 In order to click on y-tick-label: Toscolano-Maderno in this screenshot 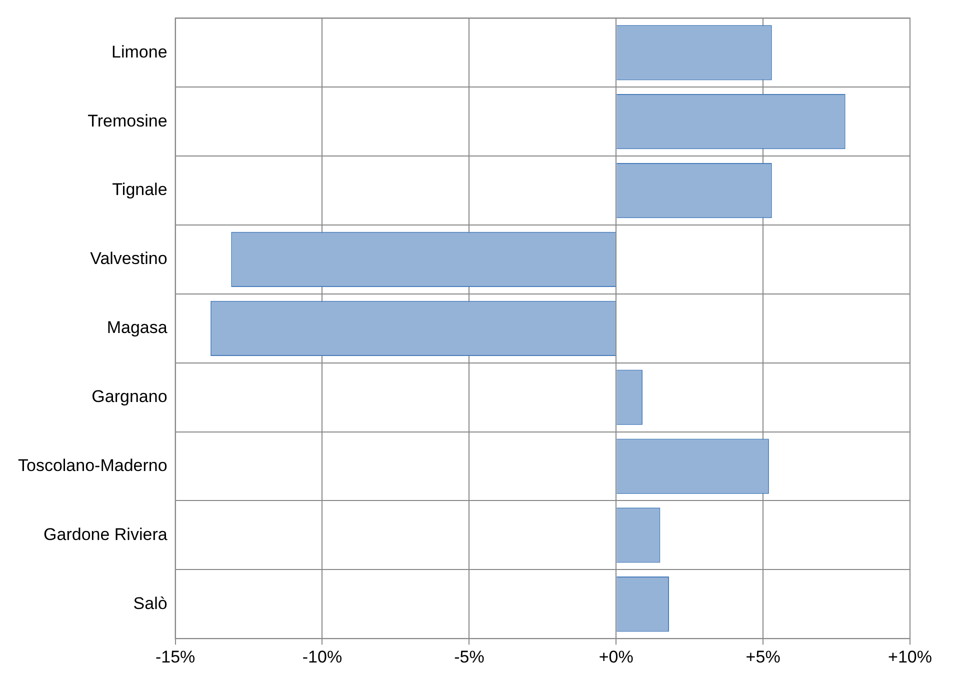, I will do `click(93, 465)`.